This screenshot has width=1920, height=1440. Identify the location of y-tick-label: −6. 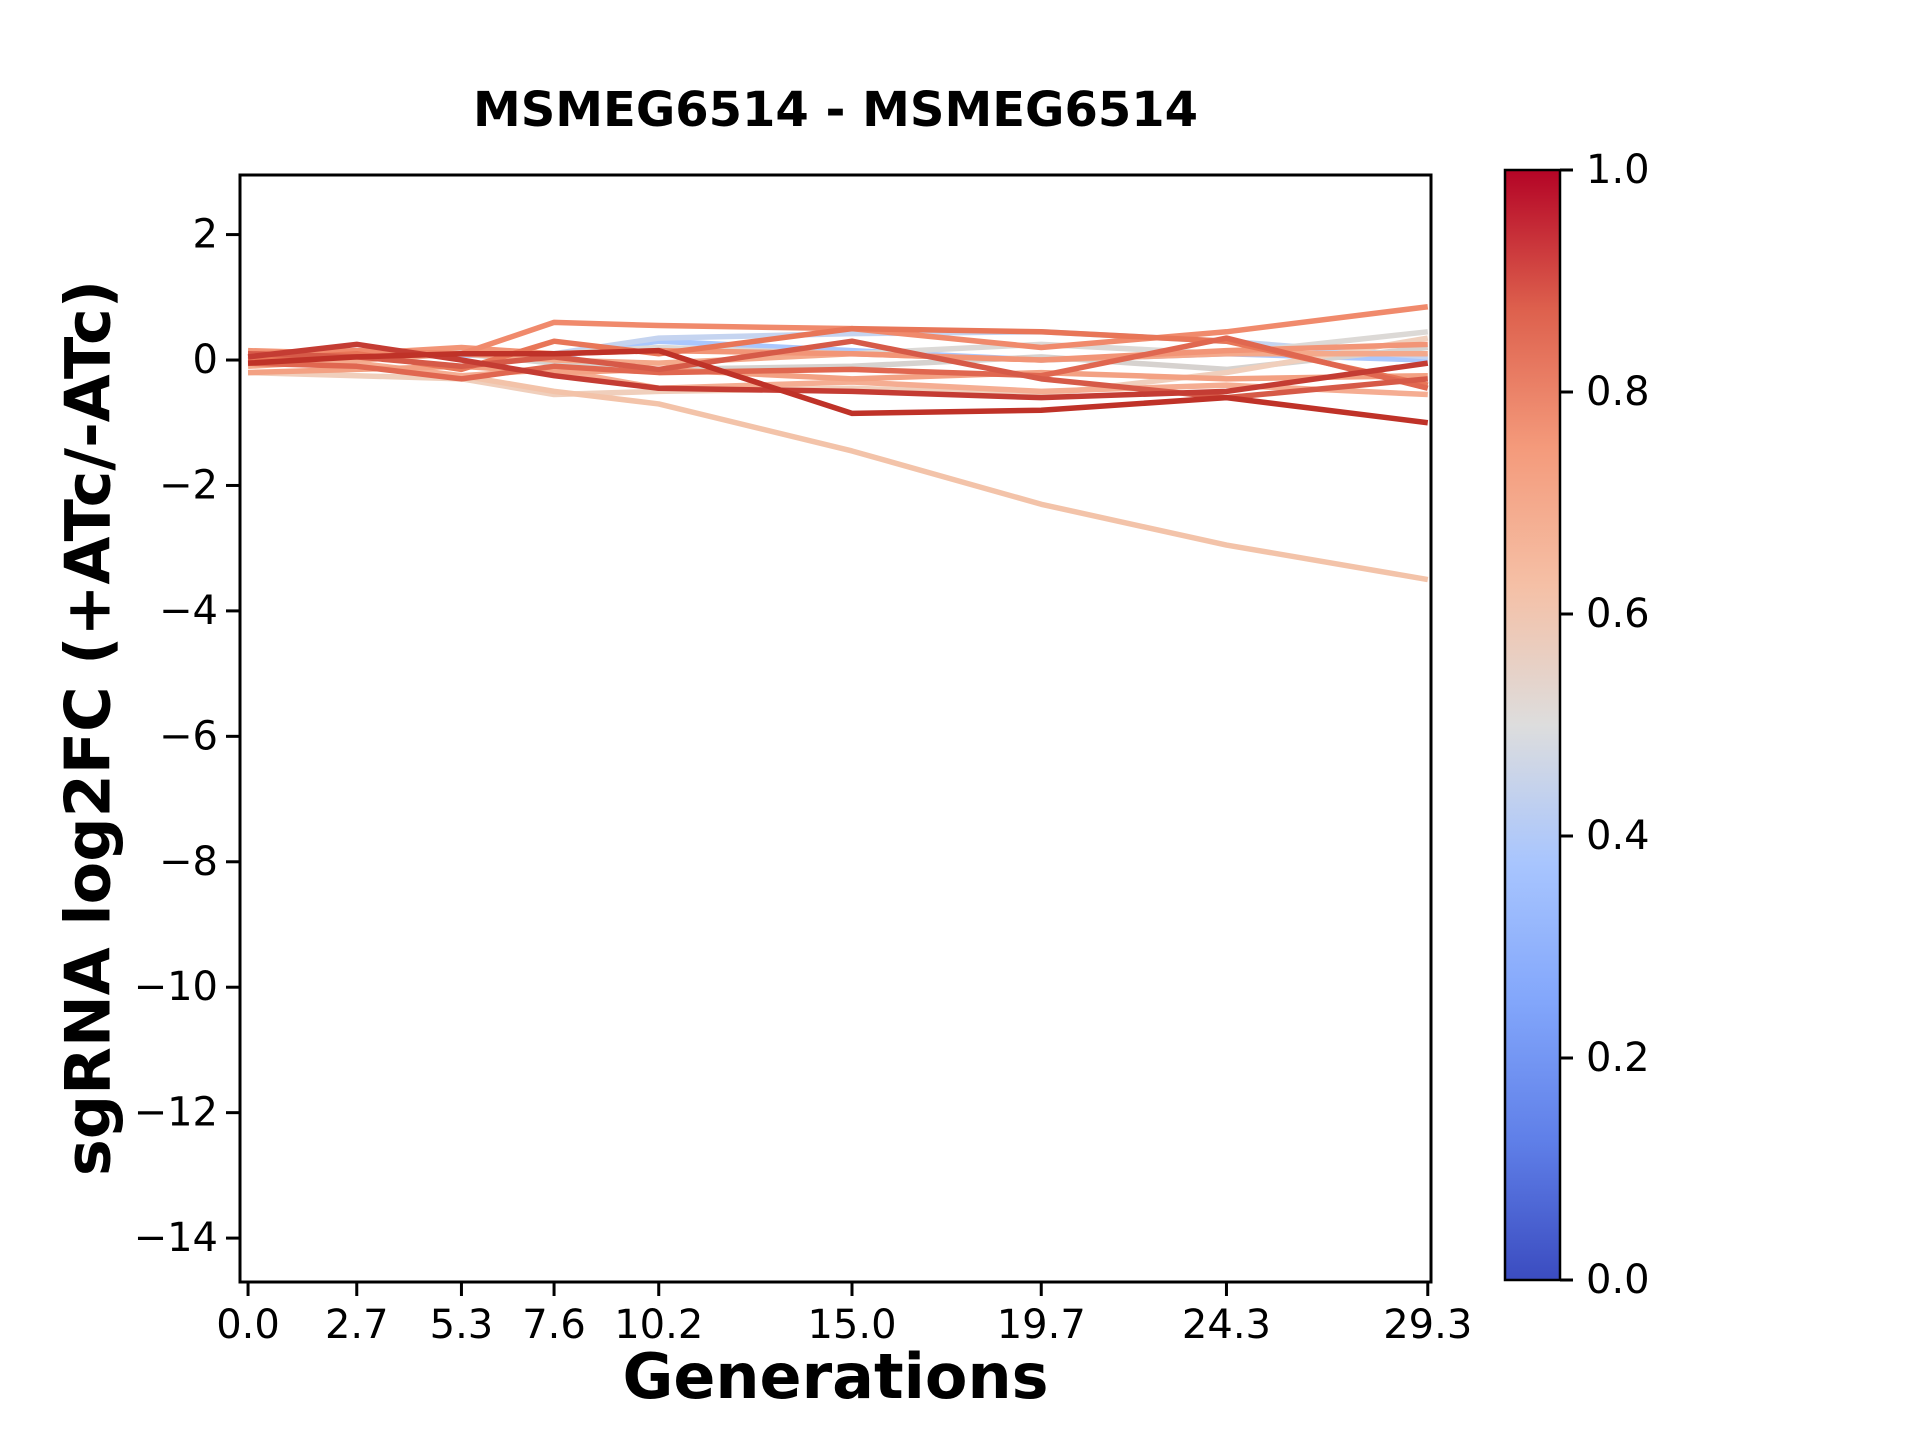
(188, 736).